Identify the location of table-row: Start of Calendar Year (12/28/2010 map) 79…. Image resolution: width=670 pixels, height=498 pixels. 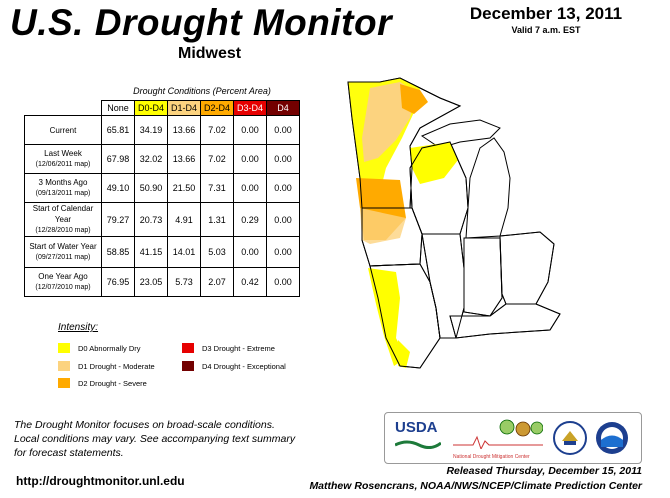
(162, 219).